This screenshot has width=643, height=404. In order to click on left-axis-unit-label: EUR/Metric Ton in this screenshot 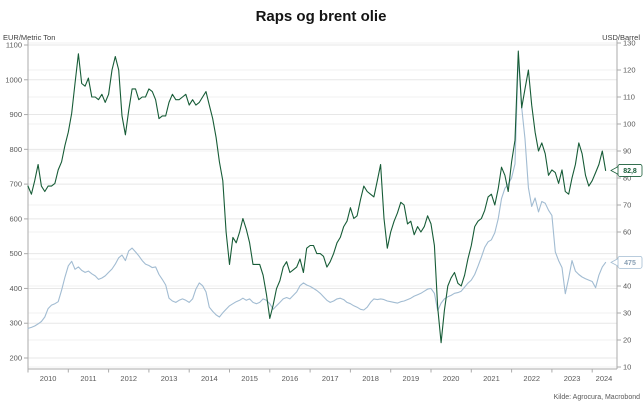, I will do `click(29, 37)`.